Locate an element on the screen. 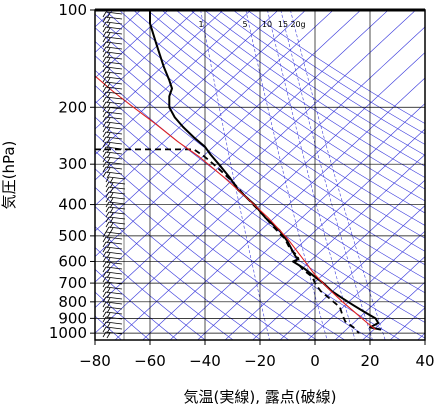 Image resolution: width=436 pixels, height=411 pixels. x-tick-labels: −80 −60 −40 −20 0 20 40 is located at coordinates (257, 355).